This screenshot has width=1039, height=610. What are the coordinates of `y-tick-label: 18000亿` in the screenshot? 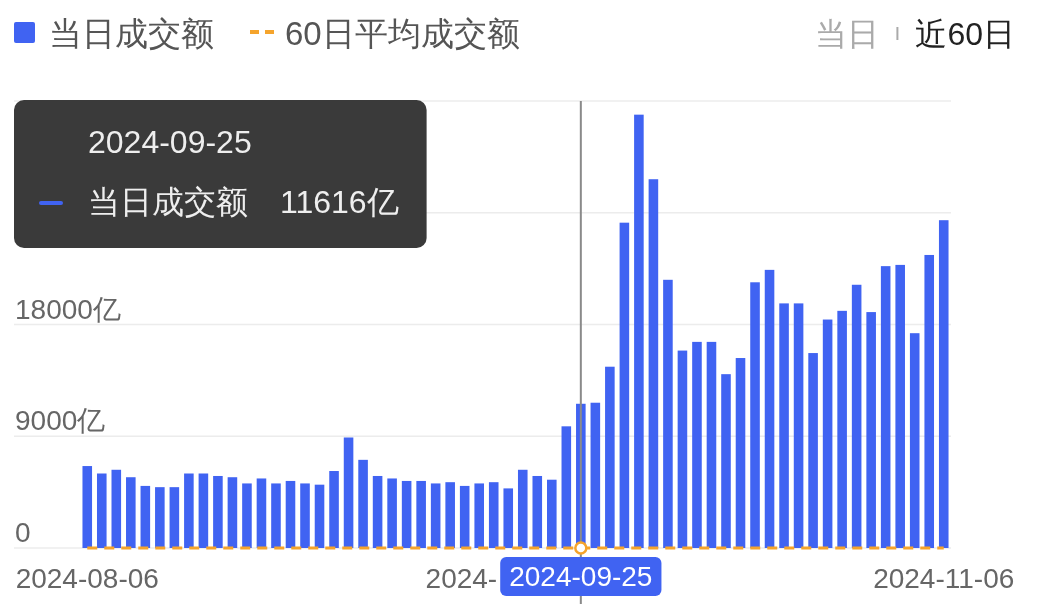 It's located at (68, 309).